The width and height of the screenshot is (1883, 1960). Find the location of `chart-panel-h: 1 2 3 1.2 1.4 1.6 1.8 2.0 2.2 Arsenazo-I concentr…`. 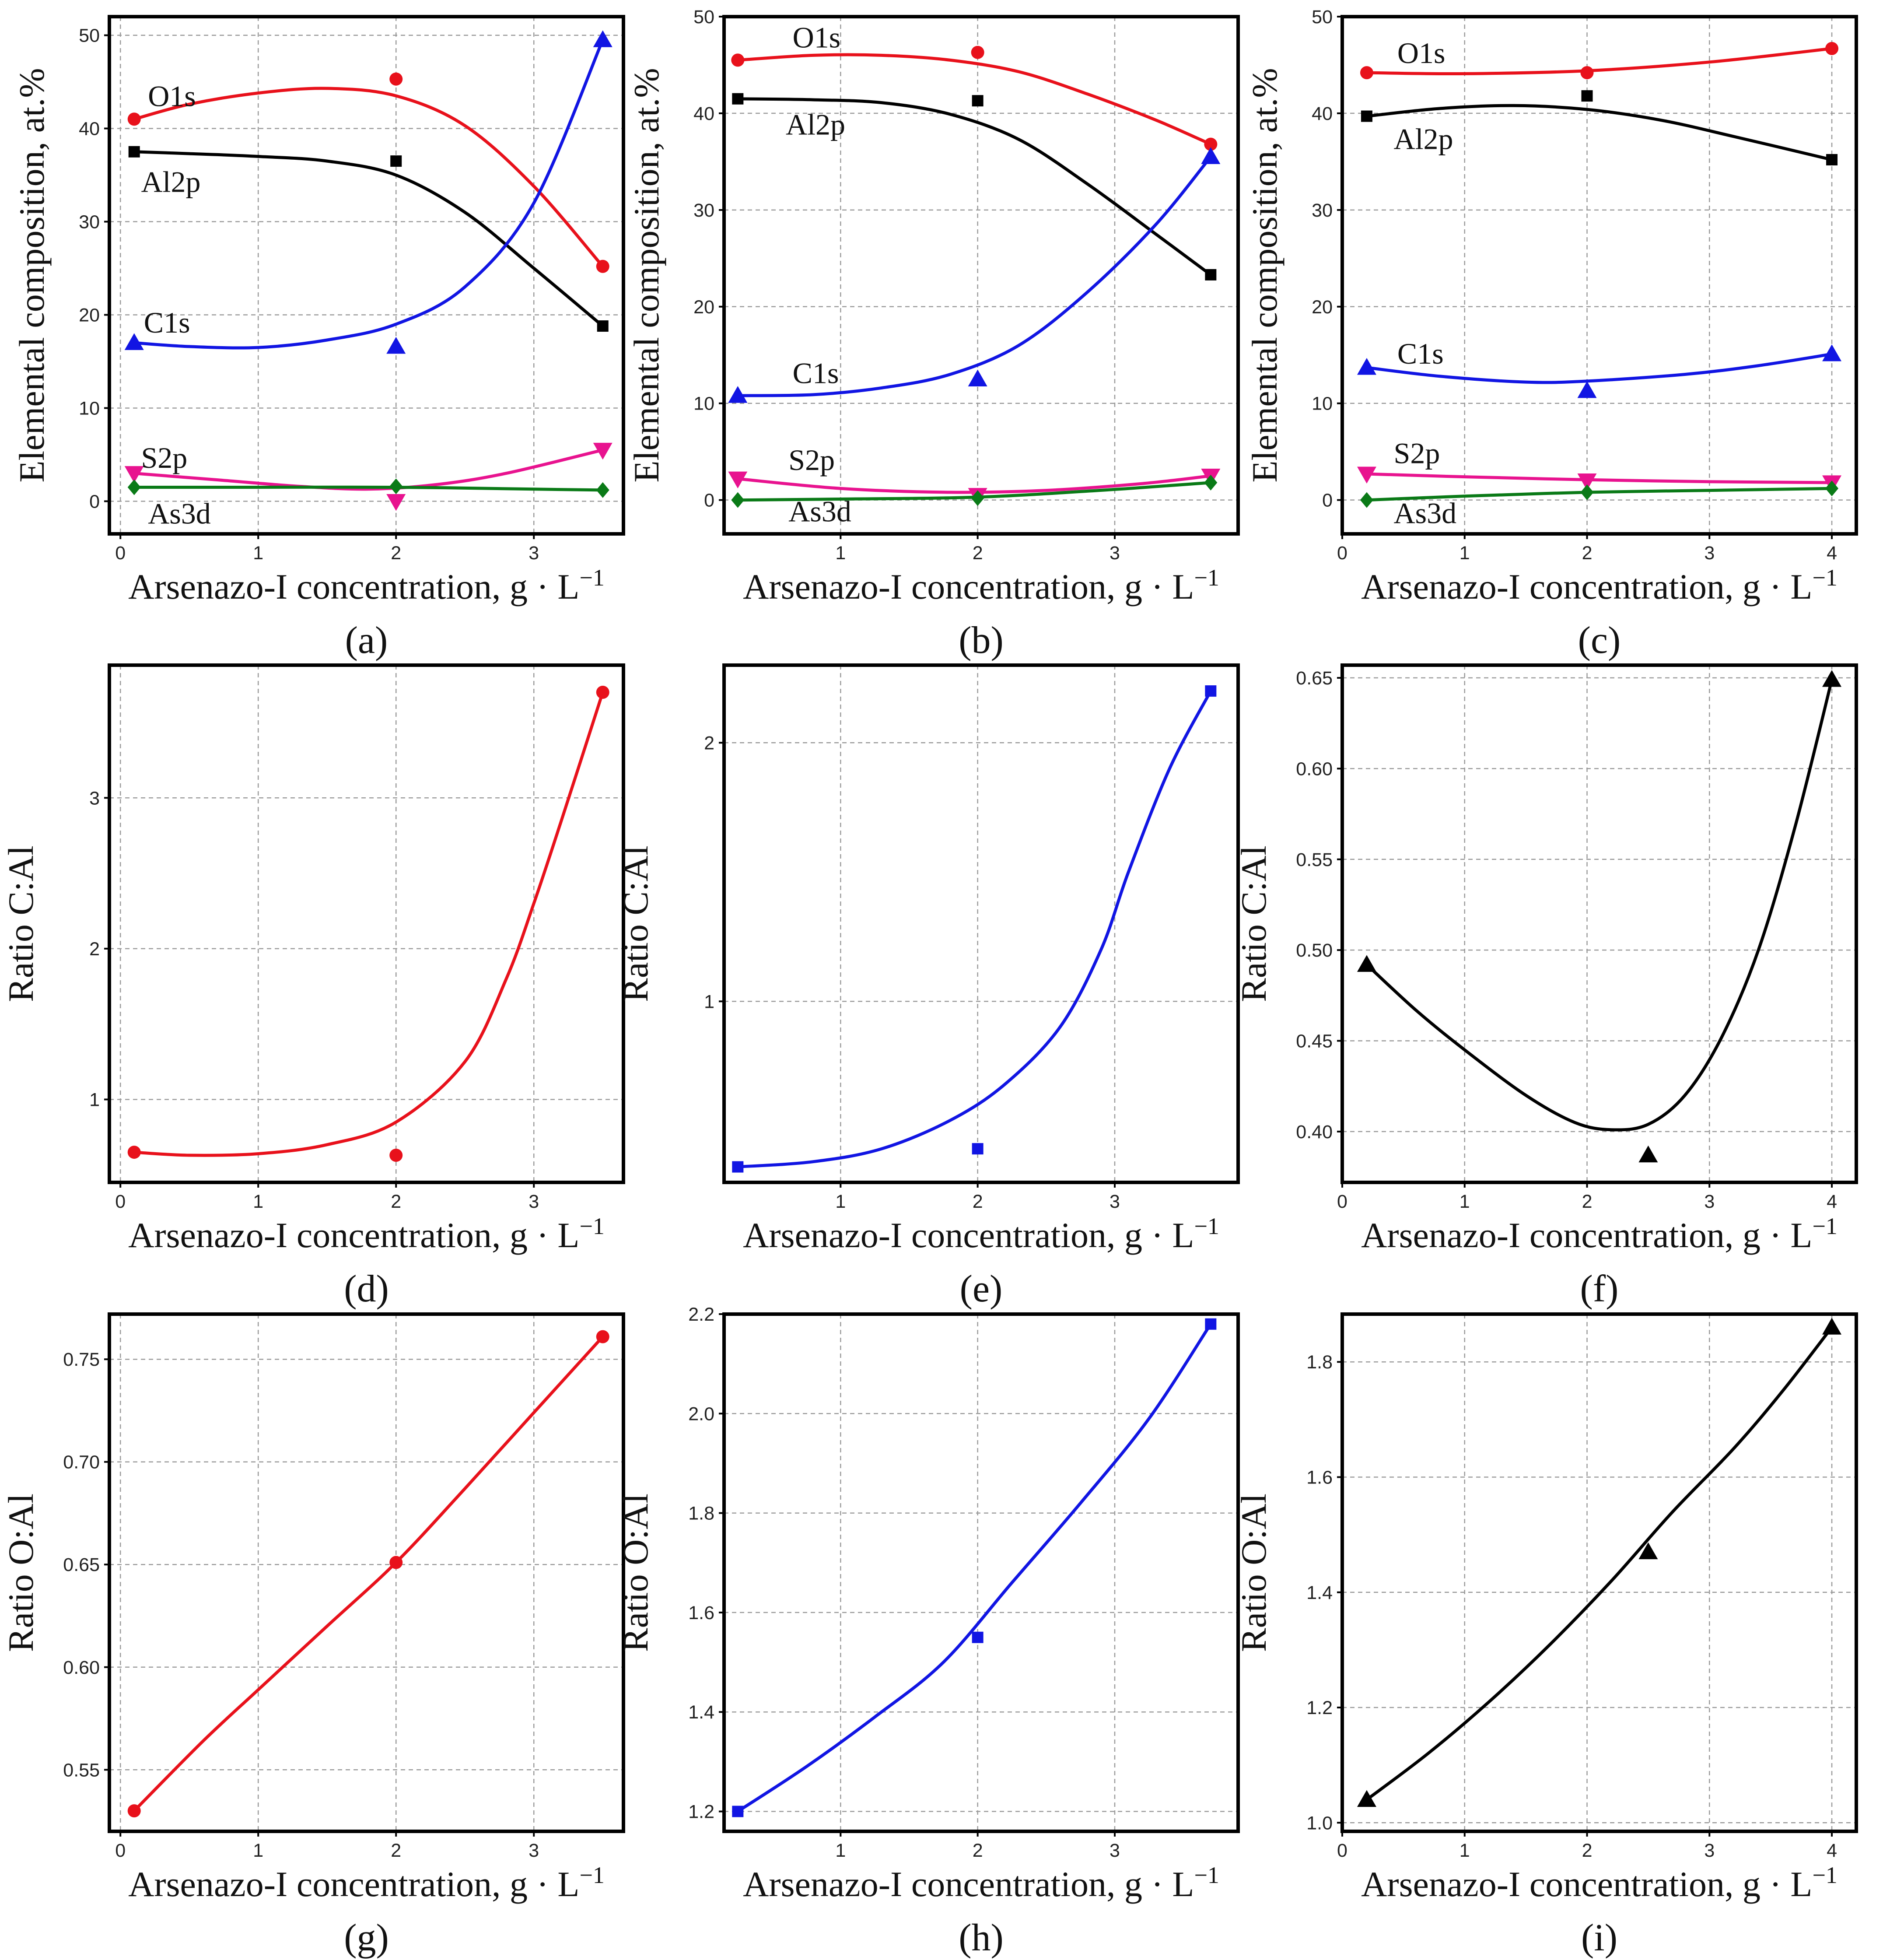

chart-panel-h: 1 2 3 1.2 1.4 1.6 1.8 2.0 2.2 Arsenazo-I concentr… is located at coordinates (928, 1631).